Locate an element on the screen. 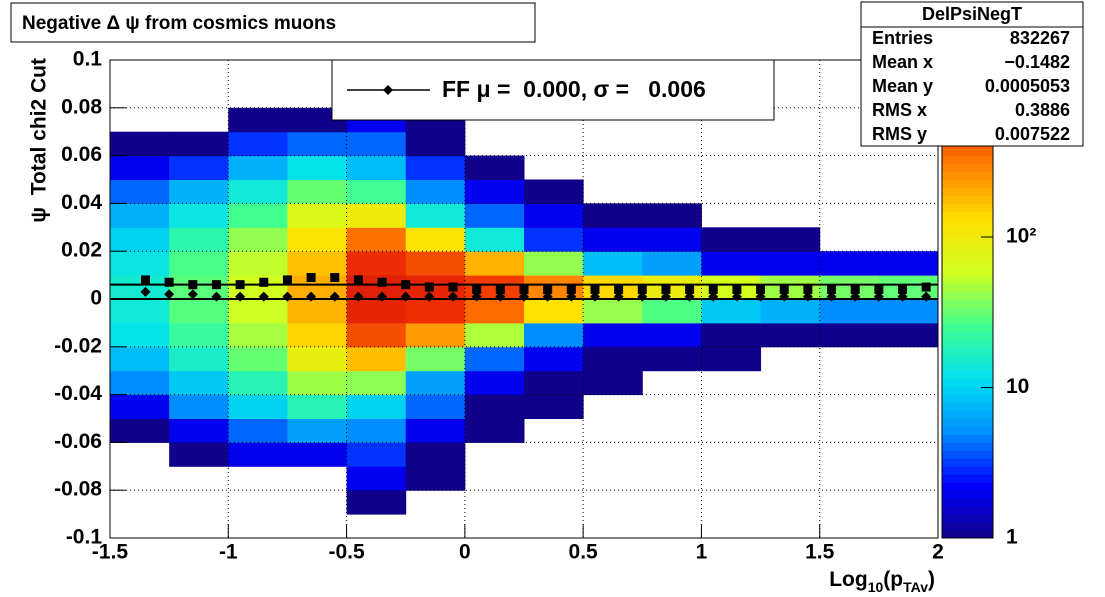 The image size is (1105, 597). stats-label: Mean y is located at coordinates (902, 86).